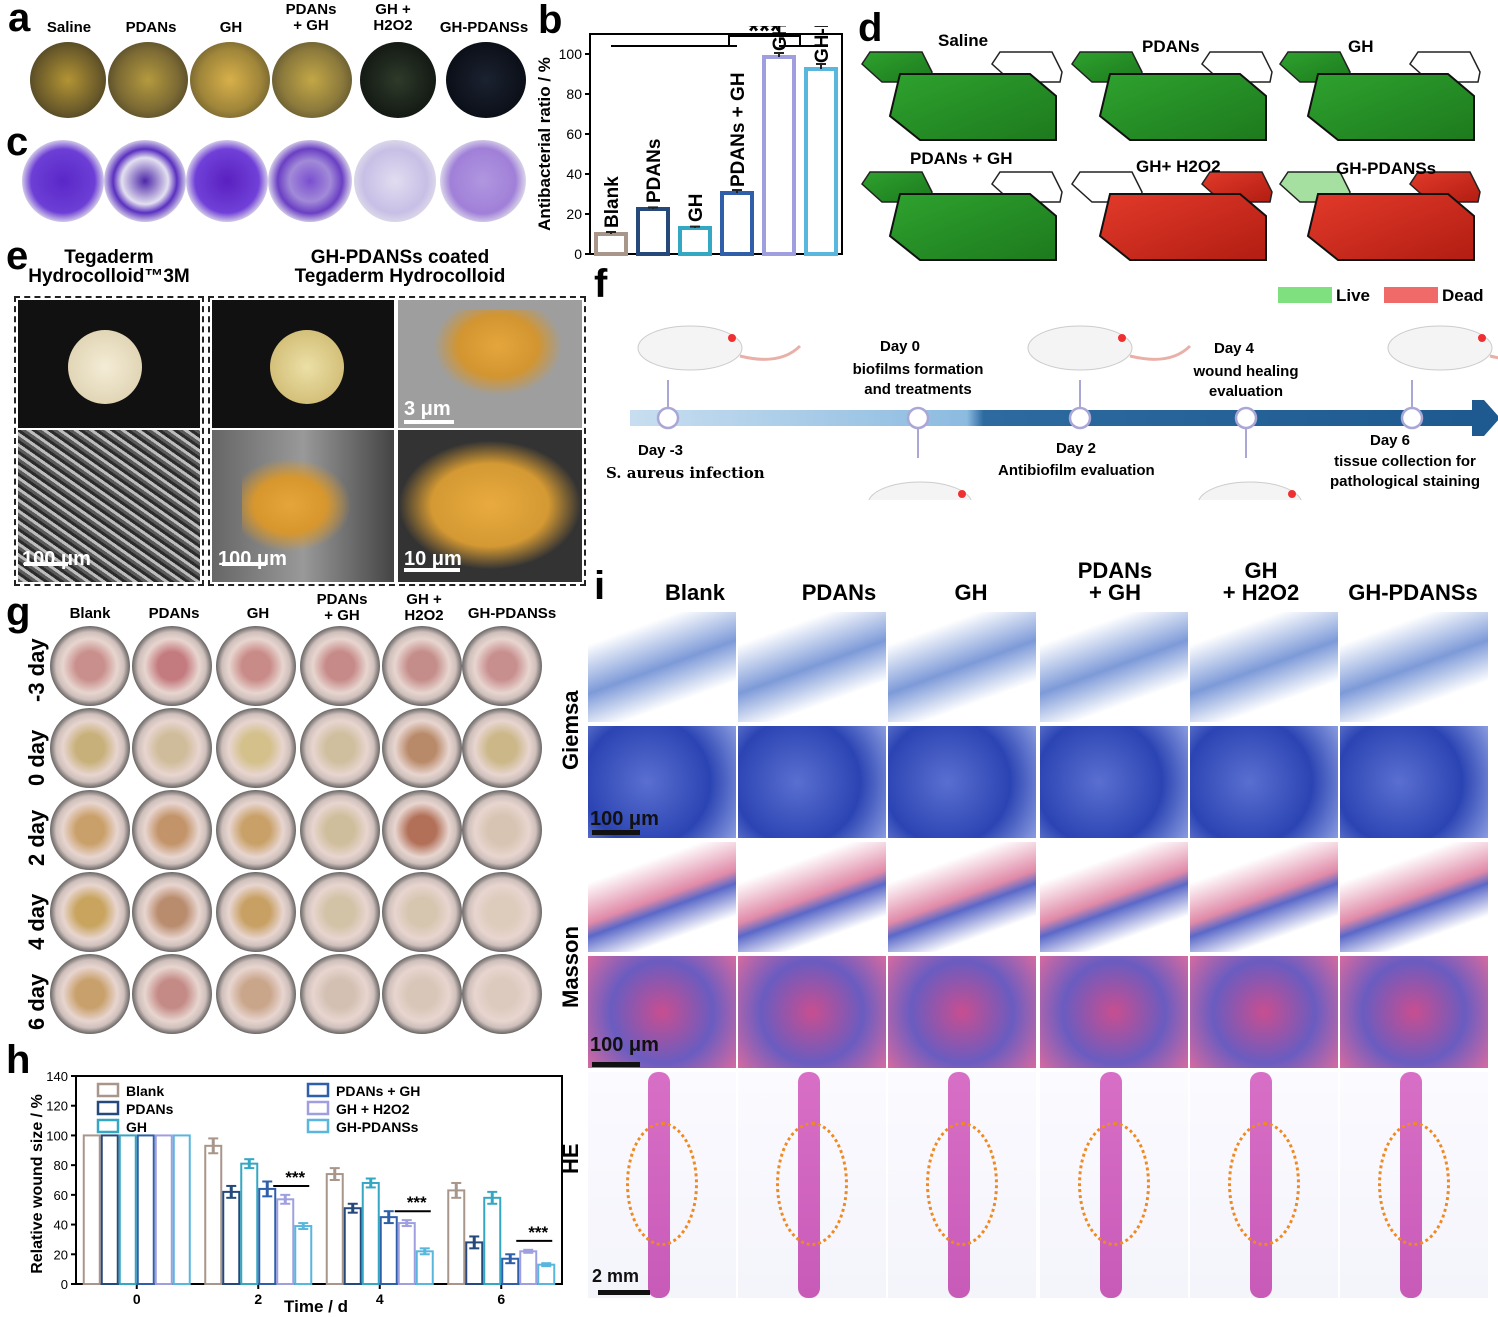 The image size is (1498, 1317). I want to click on panel-g-col-pdans: PDANs, so click(174, 613).